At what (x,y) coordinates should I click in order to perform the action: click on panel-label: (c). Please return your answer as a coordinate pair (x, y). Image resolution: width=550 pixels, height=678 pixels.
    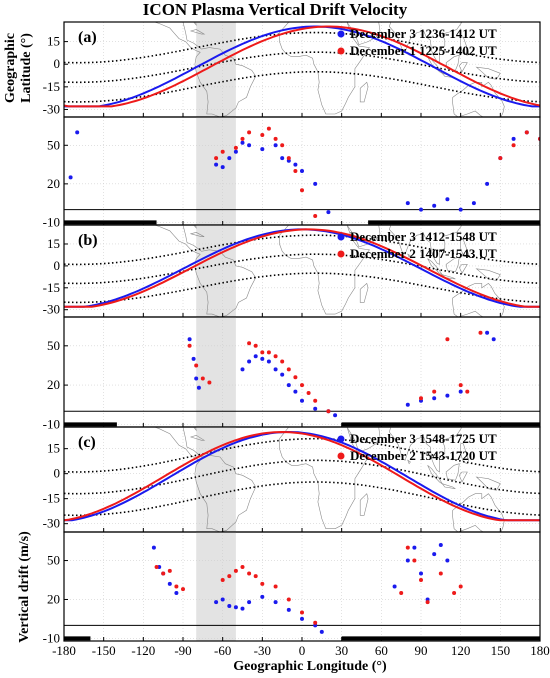
    Looking at the image, I should click on (87, 442).